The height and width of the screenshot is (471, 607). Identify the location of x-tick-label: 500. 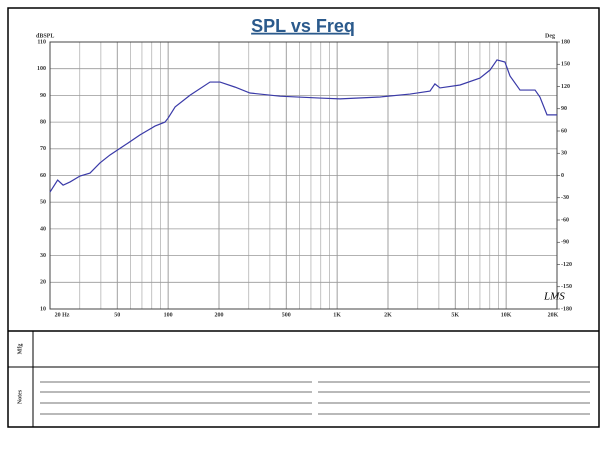
(286, 315).